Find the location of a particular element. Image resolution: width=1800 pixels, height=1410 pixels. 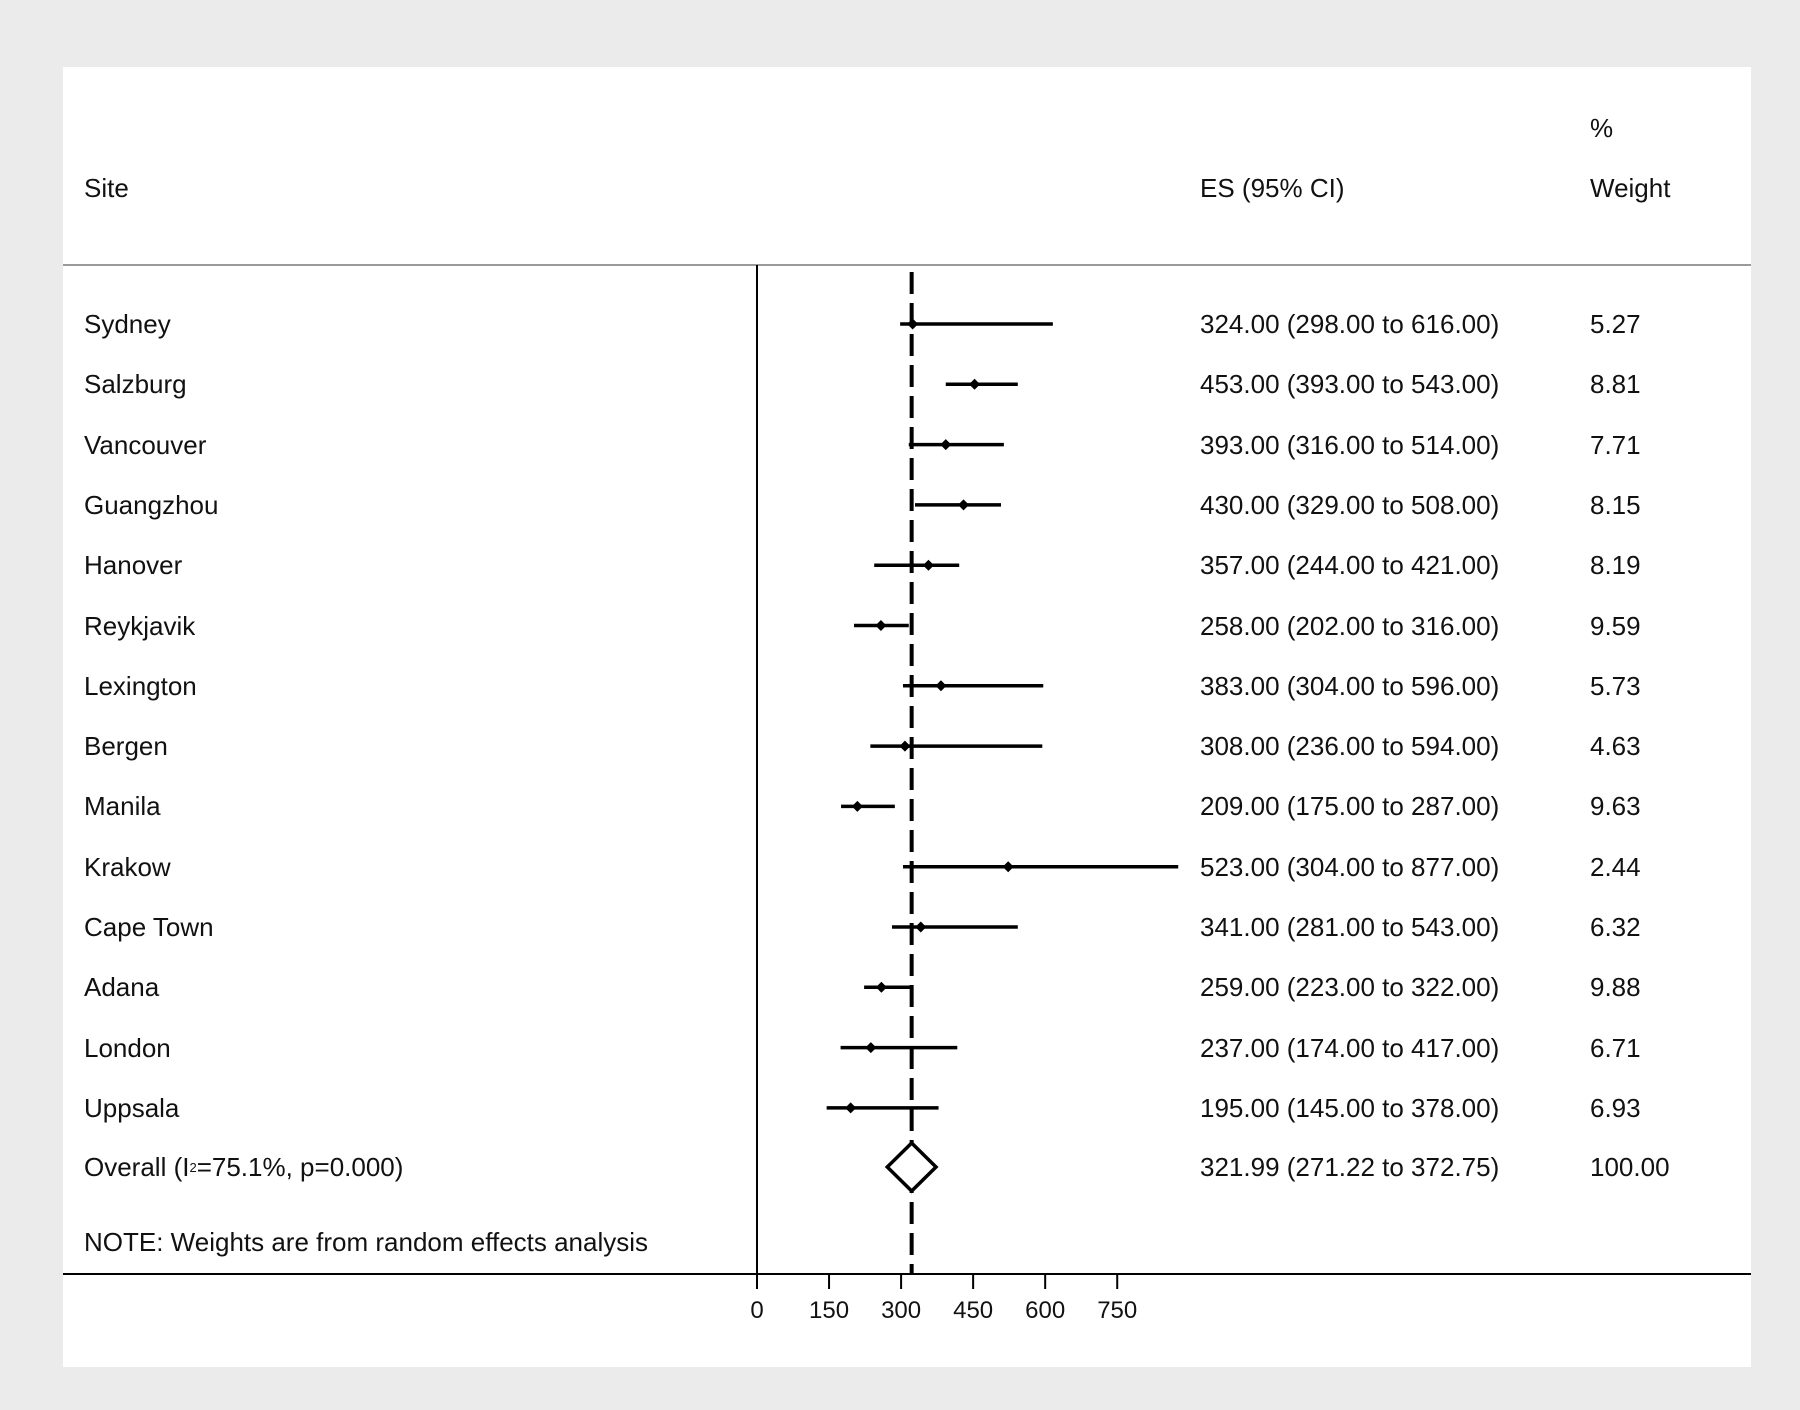

x-tick-label: 450 is located at coordinates (973, 1310).